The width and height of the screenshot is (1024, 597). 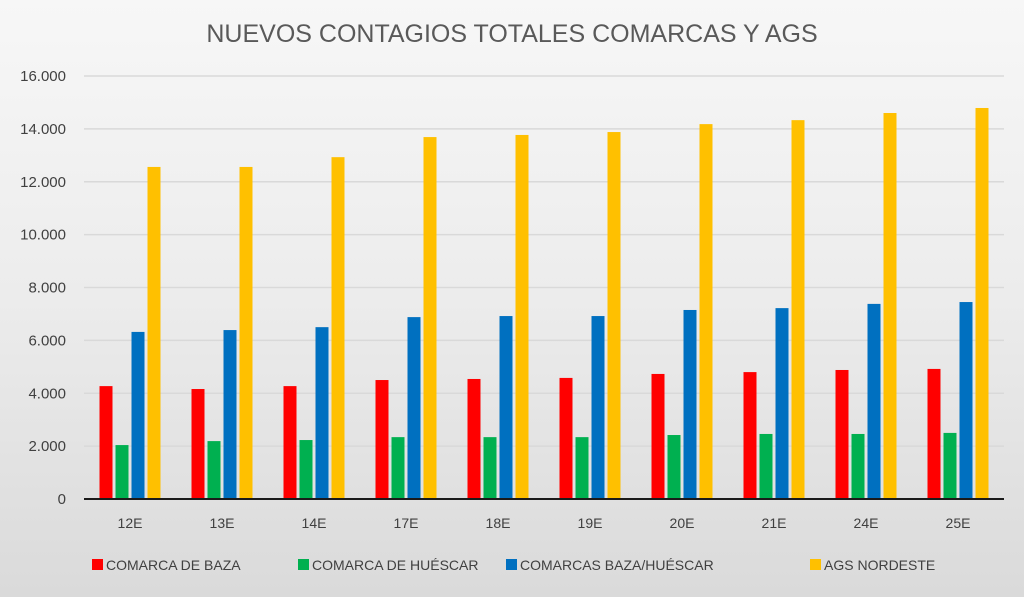 What do you see at coordinates (750, 435) in the screenshot?
I see `bar-comarca-de-baza-21e` at bounding box center [750, 435].